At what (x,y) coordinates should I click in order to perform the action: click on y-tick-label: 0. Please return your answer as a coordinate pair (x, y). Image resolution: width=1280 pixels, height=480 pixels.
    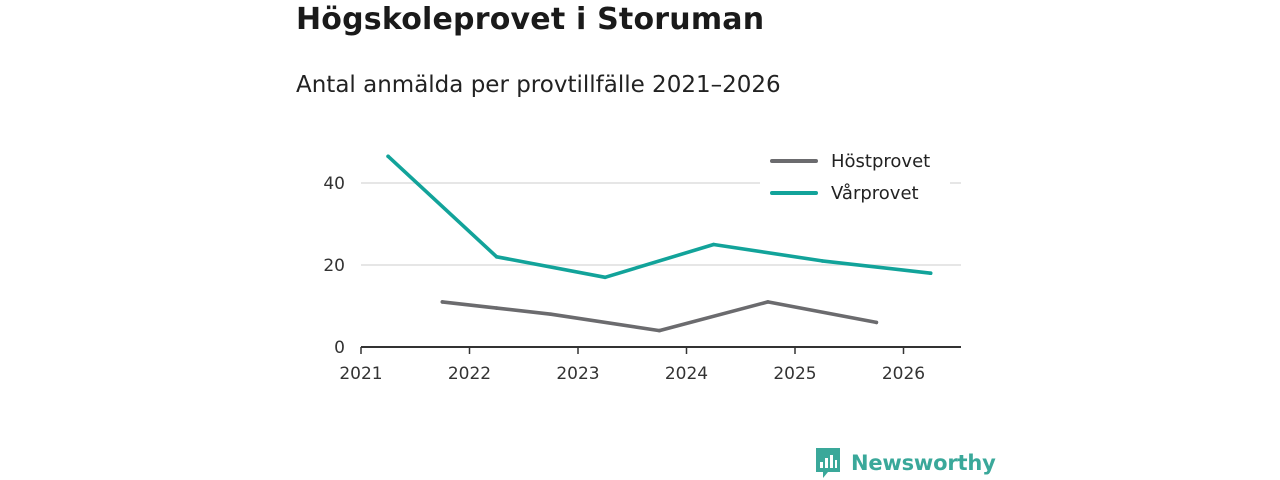
    Looking at the image, I should click on (339, 348).